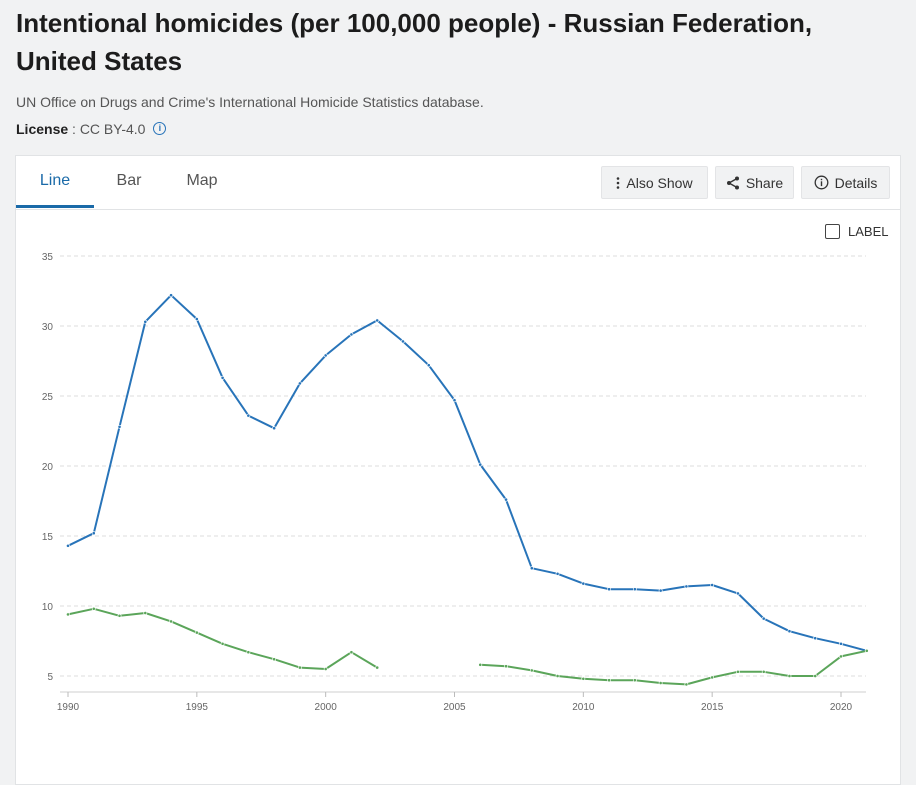 Image resolution: width=916 pixels, height=785 pixels. What do you see at coordinates (660, 590) in the screenshot?
I see `data-point-russia-2013` at bounding box center [660, 590].